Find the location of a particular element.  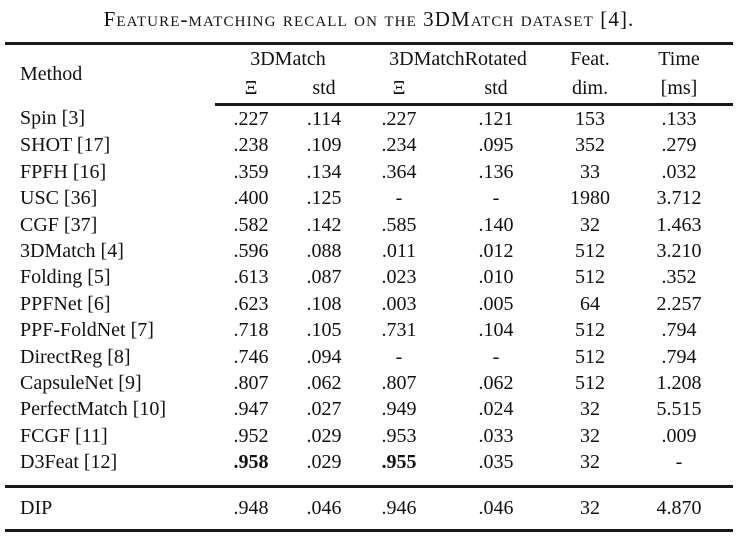

value-cell: 352 is located at coordinates (590, 145).